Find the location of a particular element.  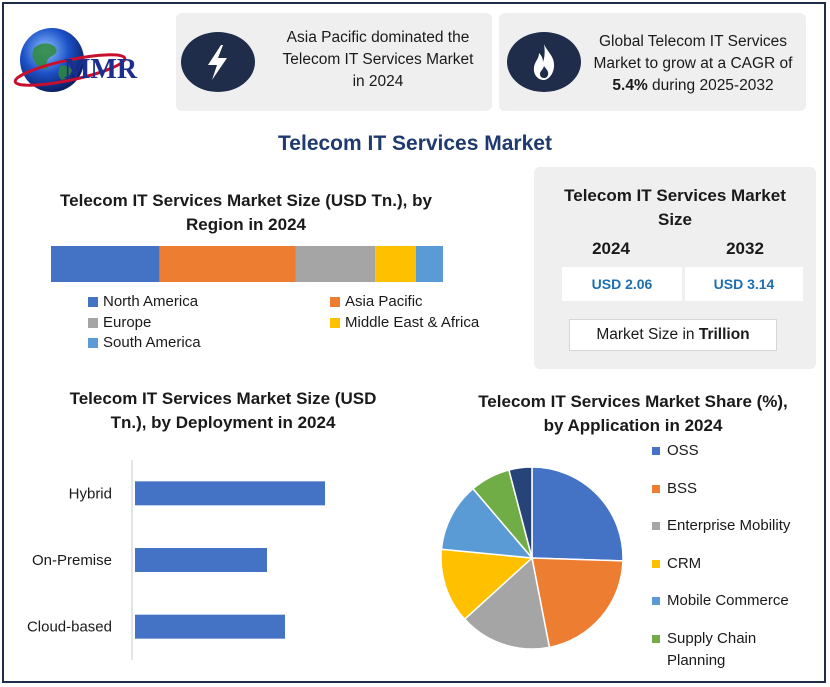

deployment-label-cloud-based: Cloud-based is located at coordinates (69, 627).